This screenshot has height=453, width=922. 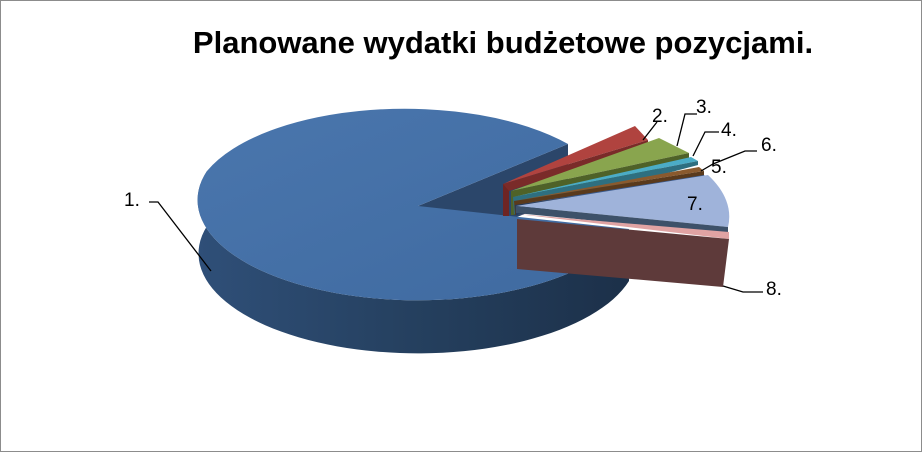 I want to click on pie-slice-7-top, so click(x=623, y=201).